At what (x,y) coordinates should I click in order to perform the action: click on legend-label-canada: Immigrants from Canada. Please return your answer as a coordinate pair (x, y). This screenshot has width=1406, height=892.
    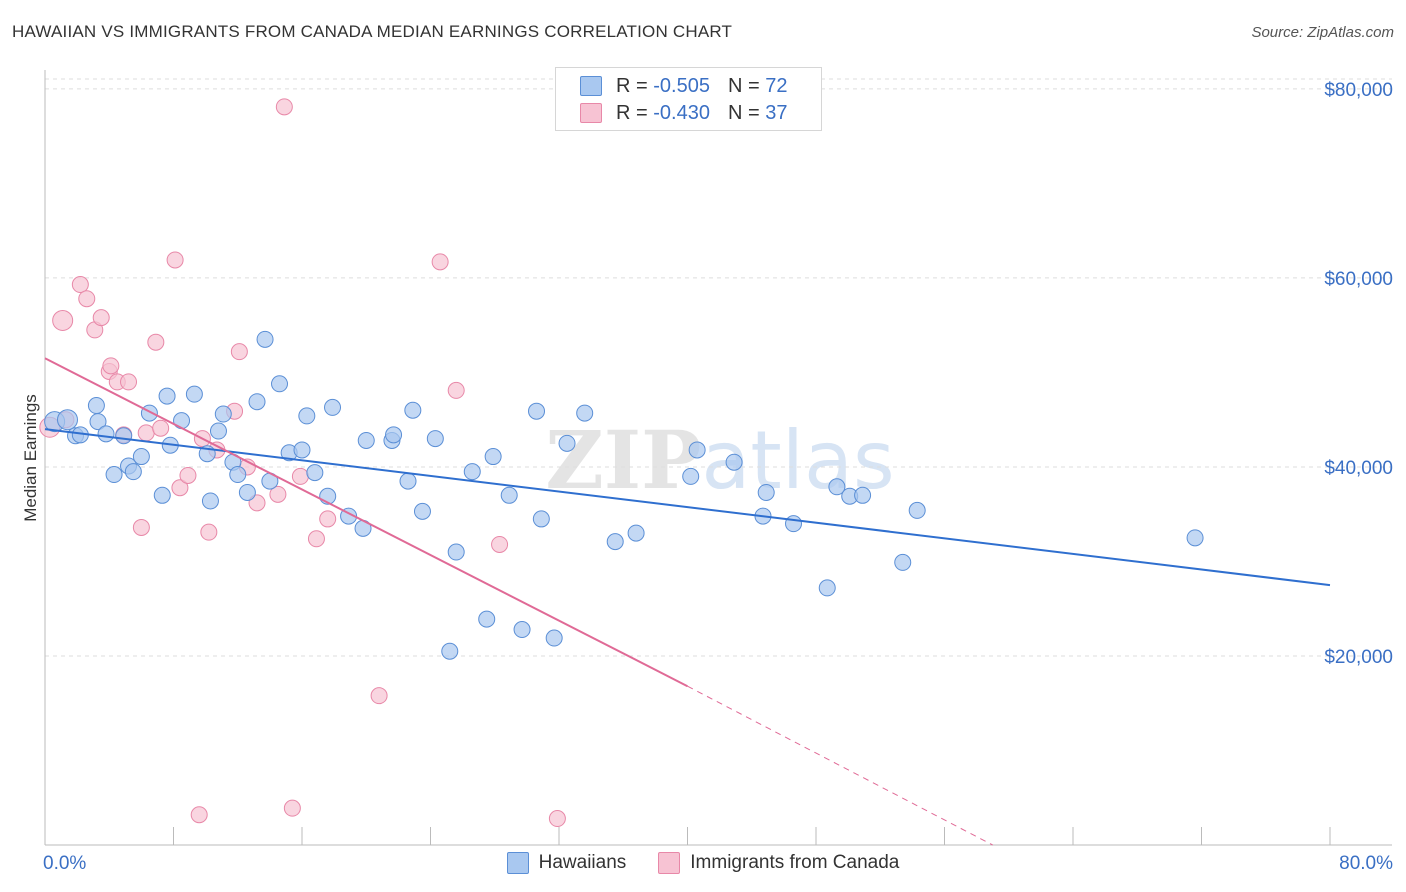
    Looking at the image, I should click on (795, 862).